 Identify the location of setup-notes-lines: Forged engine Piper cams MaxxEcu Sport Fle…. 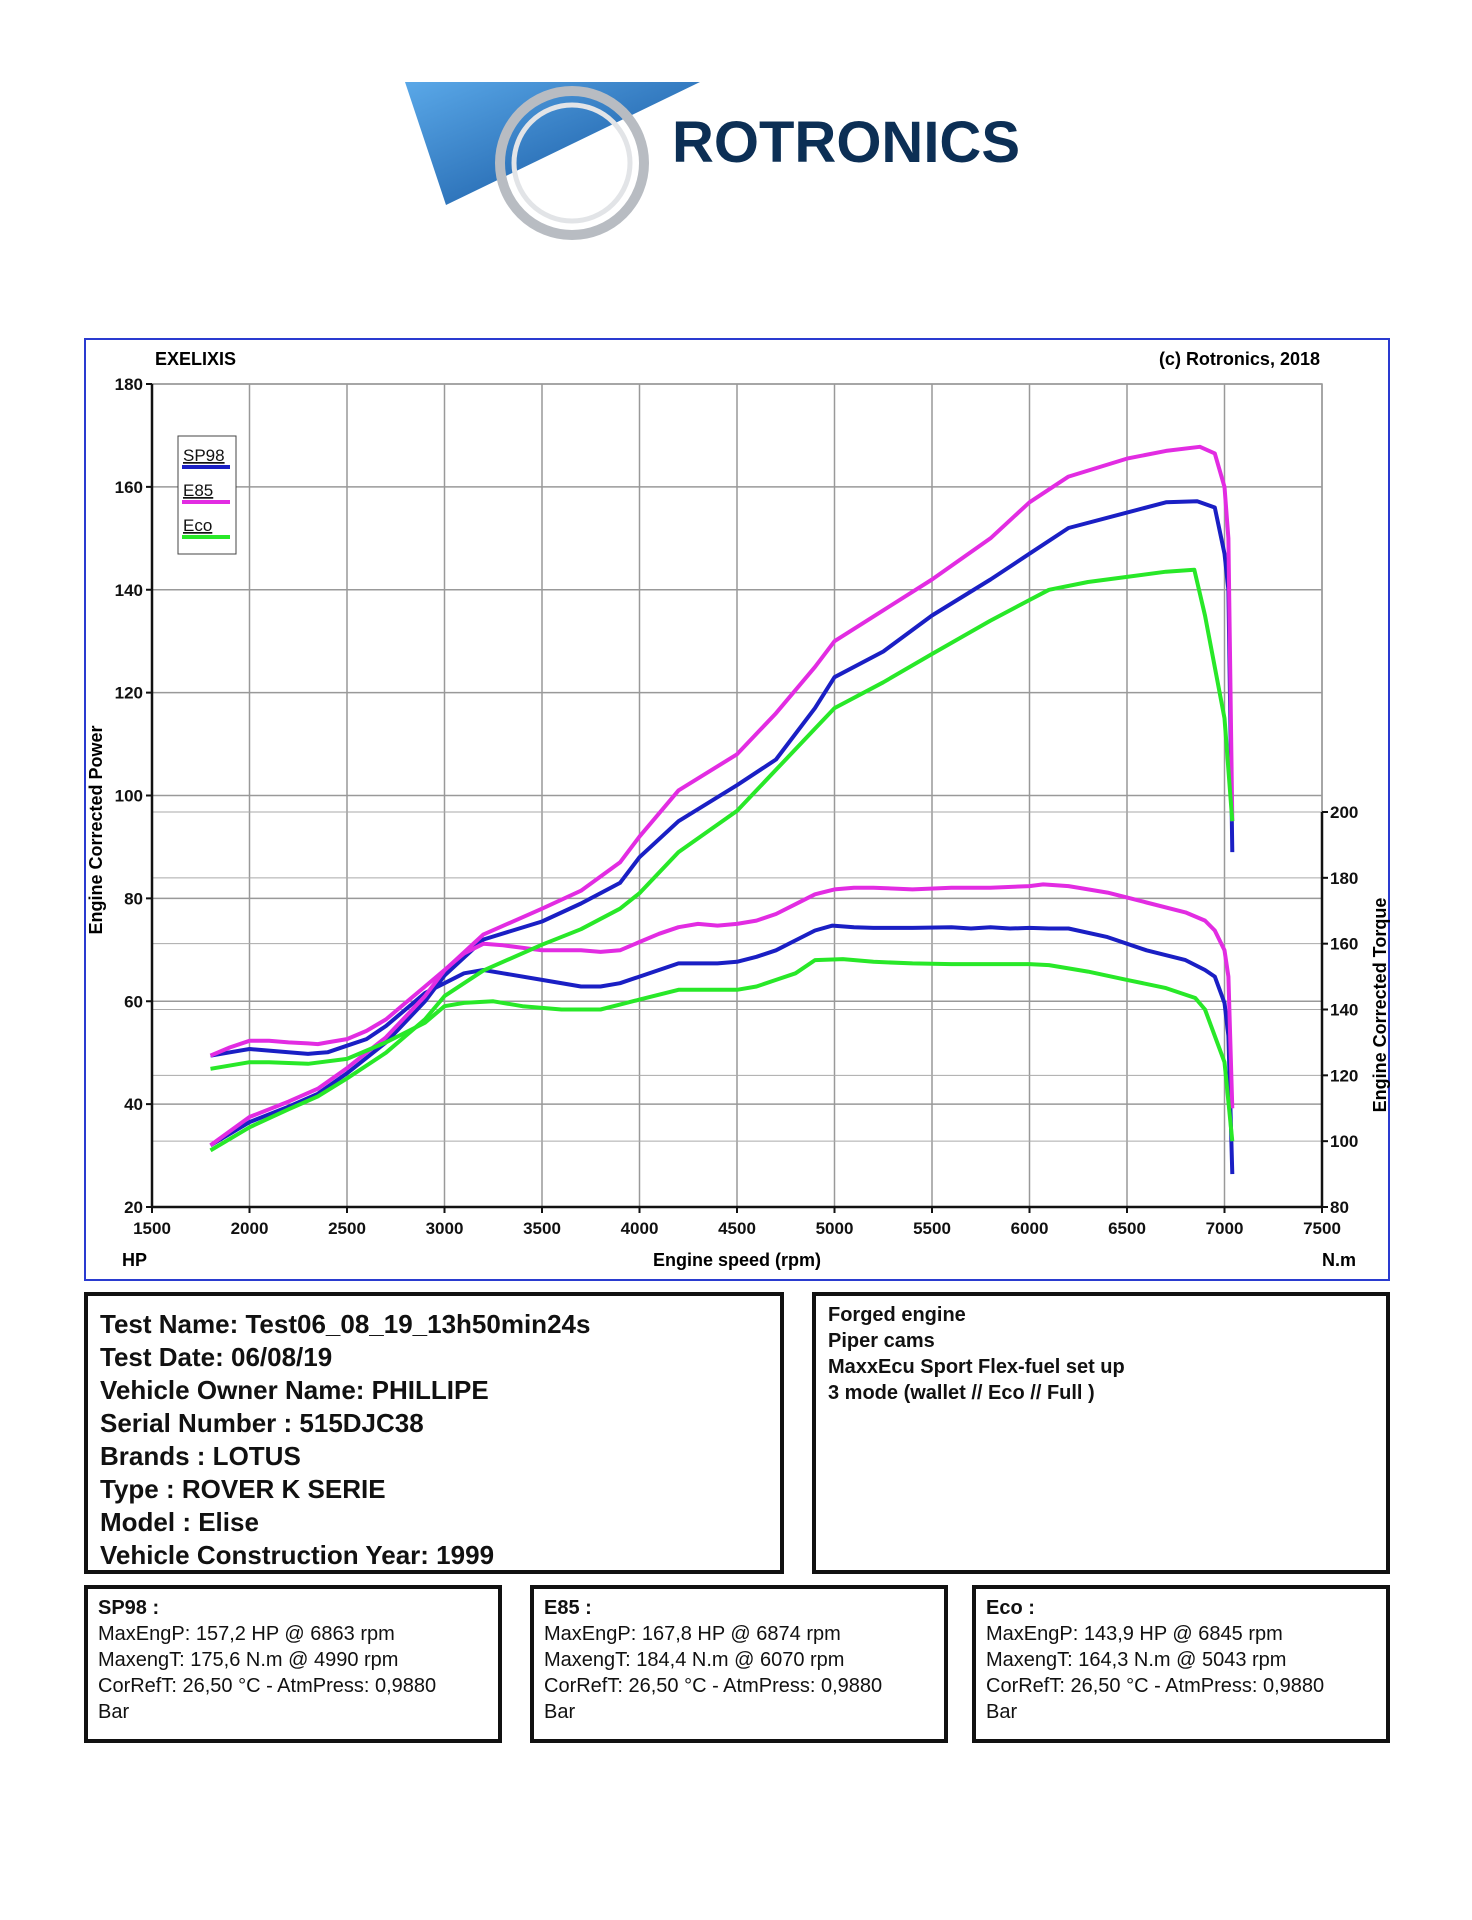
(1107, 1354).